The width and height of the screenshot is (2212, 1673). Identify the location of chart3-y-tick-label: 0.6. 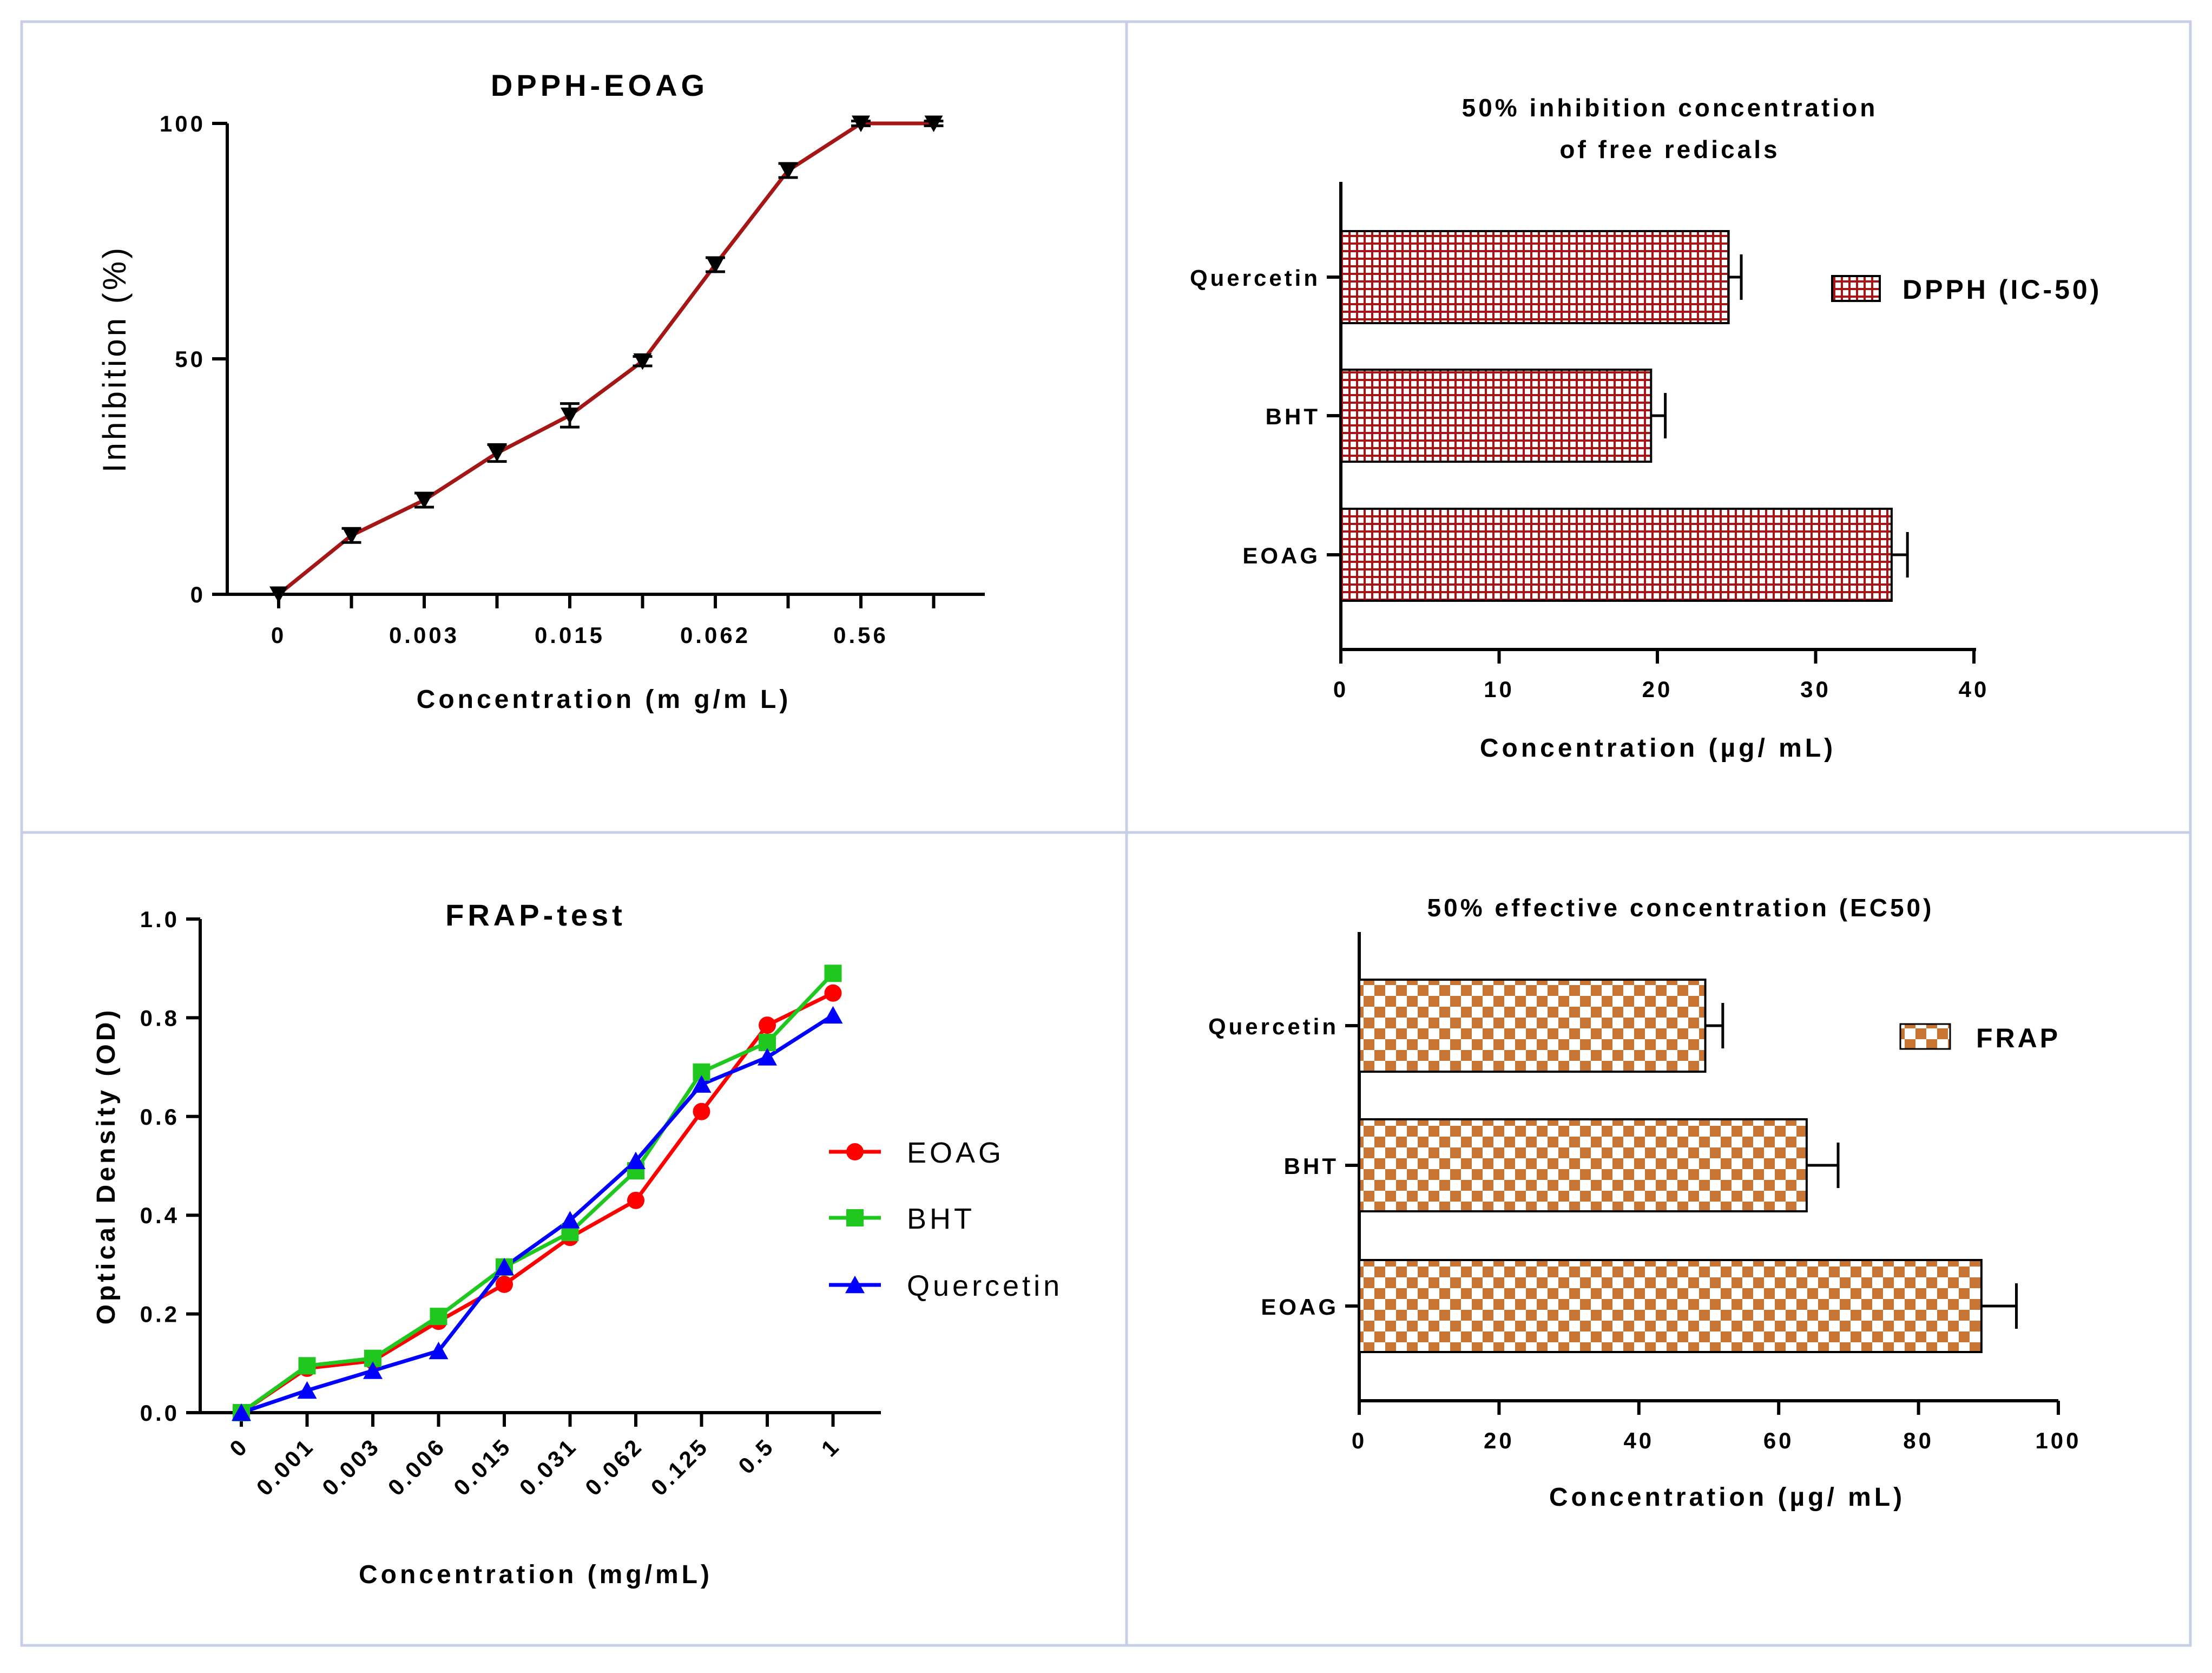
(160, 1117).